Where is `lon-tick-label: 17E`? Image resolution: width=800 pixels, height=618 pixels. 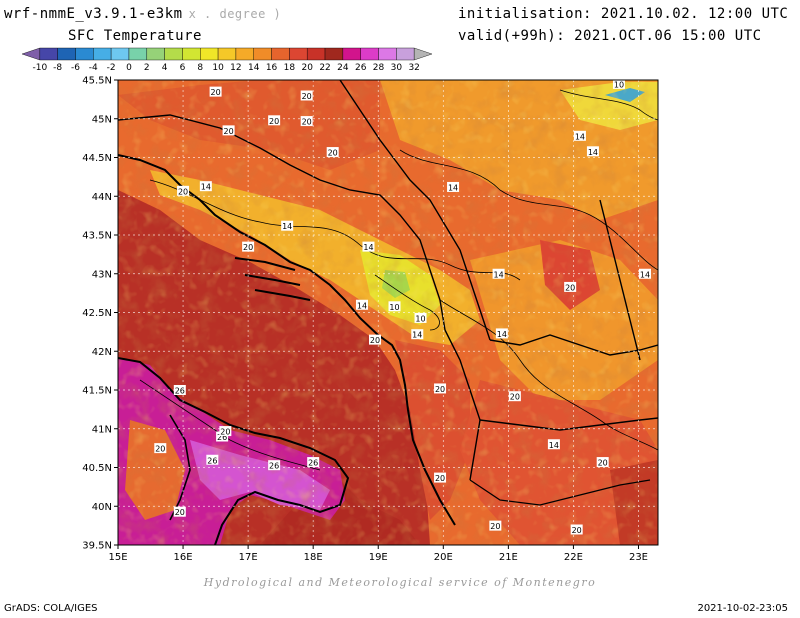 lon-tick-label: 17E is located at coordinates (248, 557).